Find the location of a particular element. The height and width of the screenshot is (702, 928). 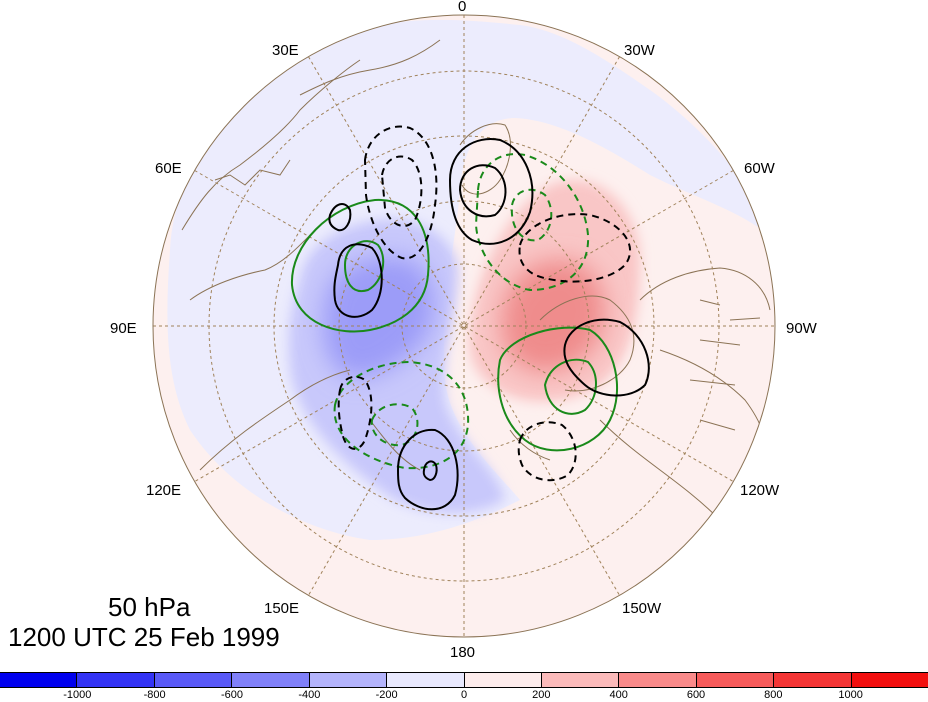

lon-label-120w: 120W is located at coordinates (760, 490).